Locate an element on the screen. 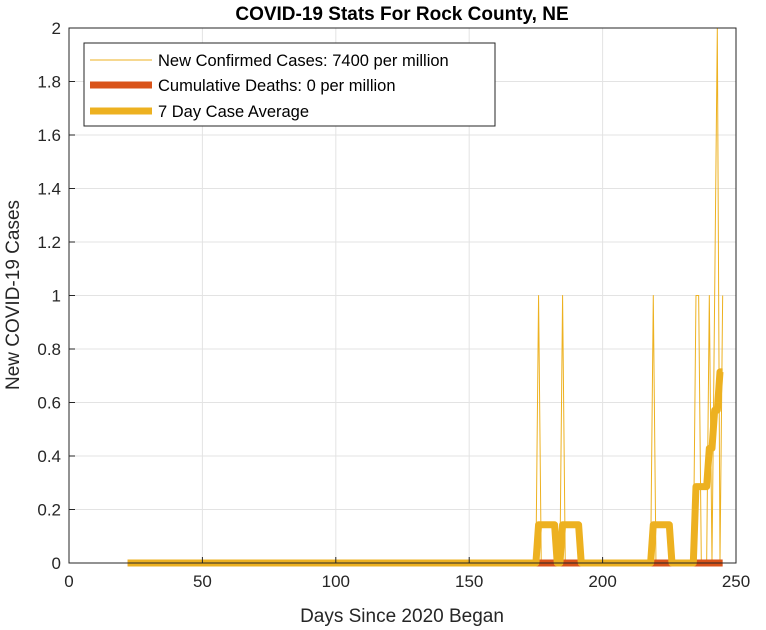 The height and width of the screenshot is (630, 766). y-axis-ticks: 0 0.2 0.4 0.6 0.8 1 1.2 1.4 1.6 1.8 2 is located at coordinates (56, 296).